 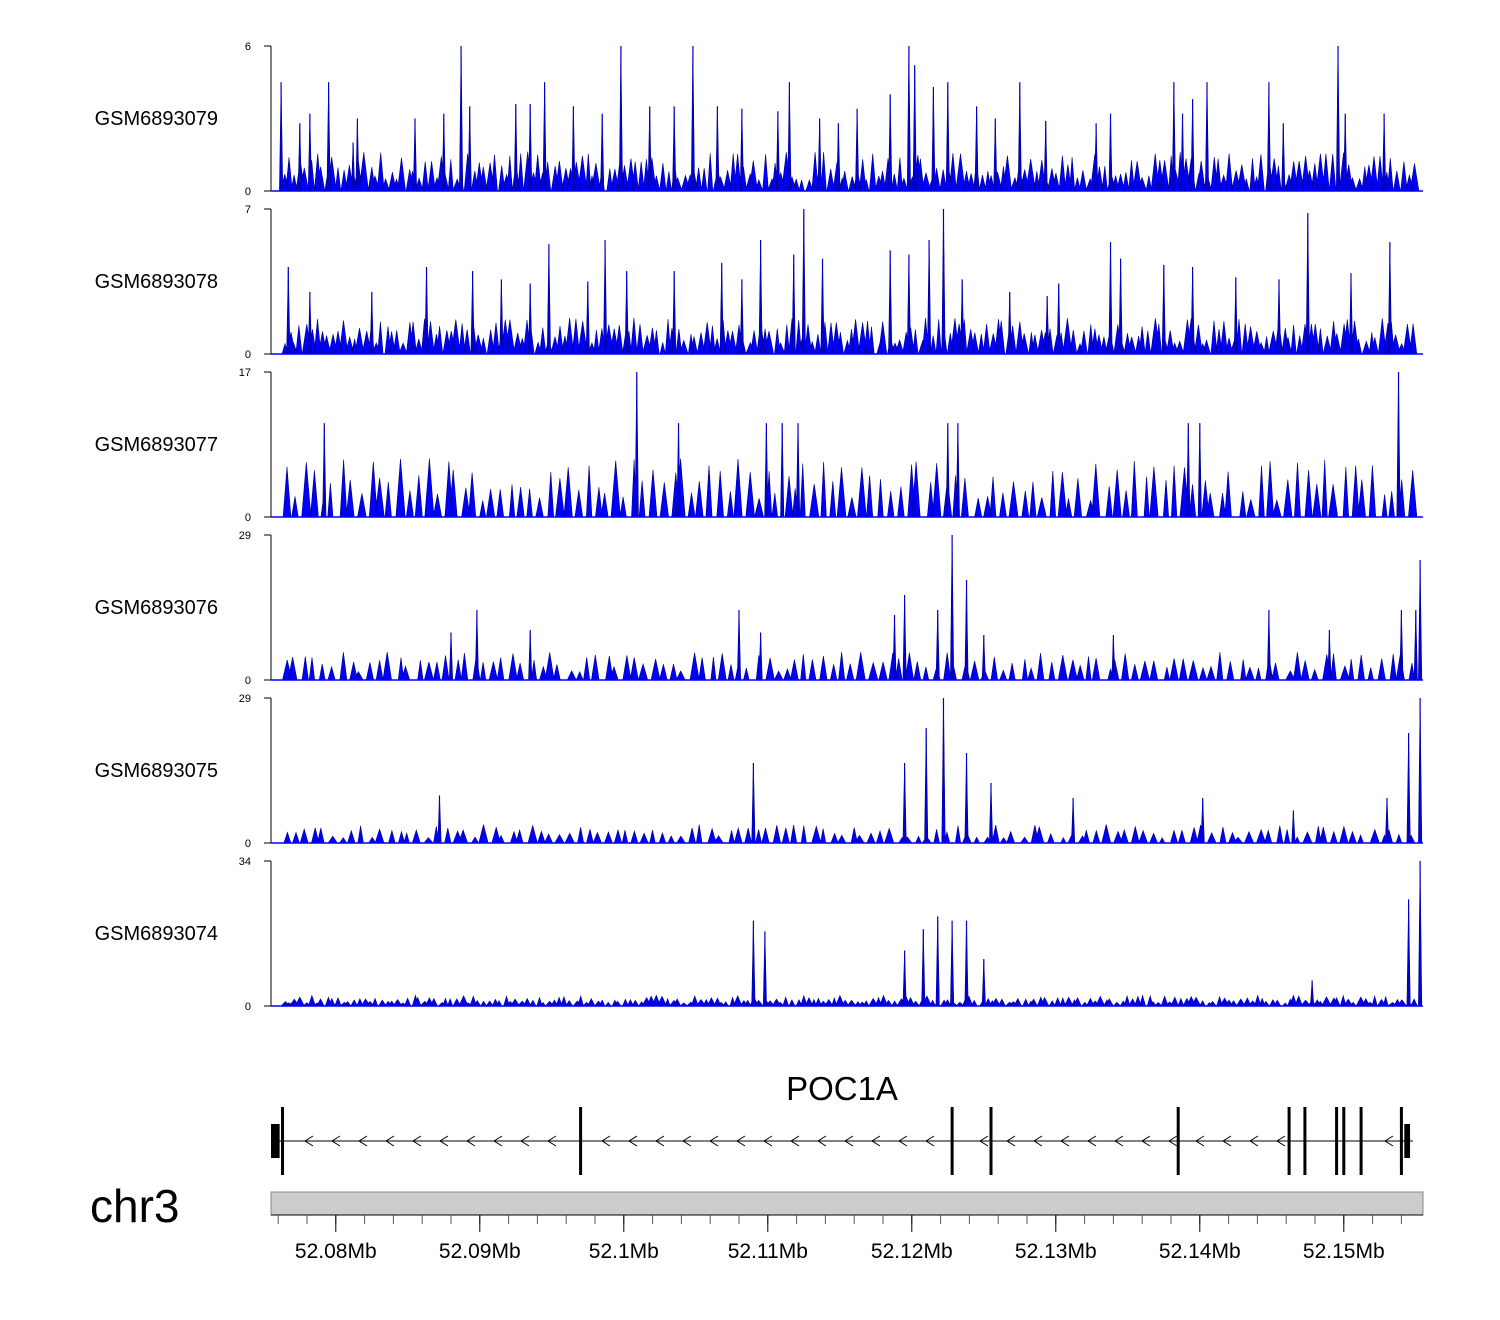 I want to click on track-GSM6893074: GSM6893074 34 0, so click(x=759, y=934).